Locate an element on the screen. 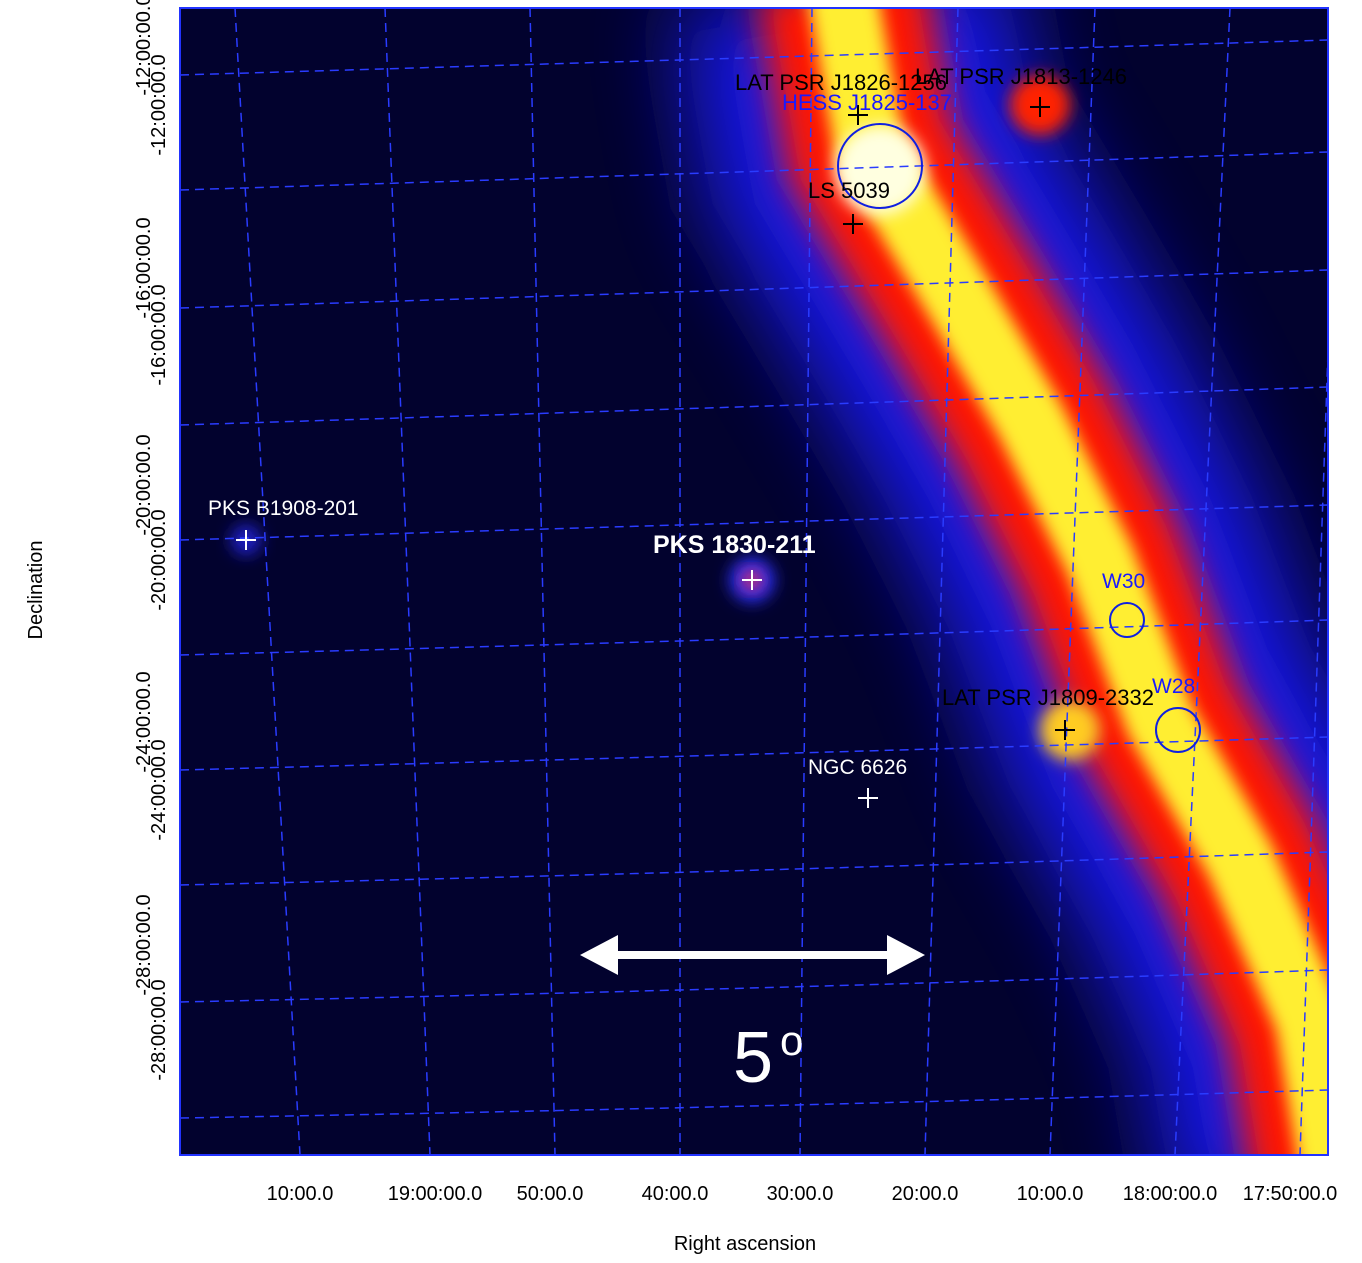 The image size is (1362, 1263). x-tick-label: 40:00.0 is located at coordinates (675, 1194).